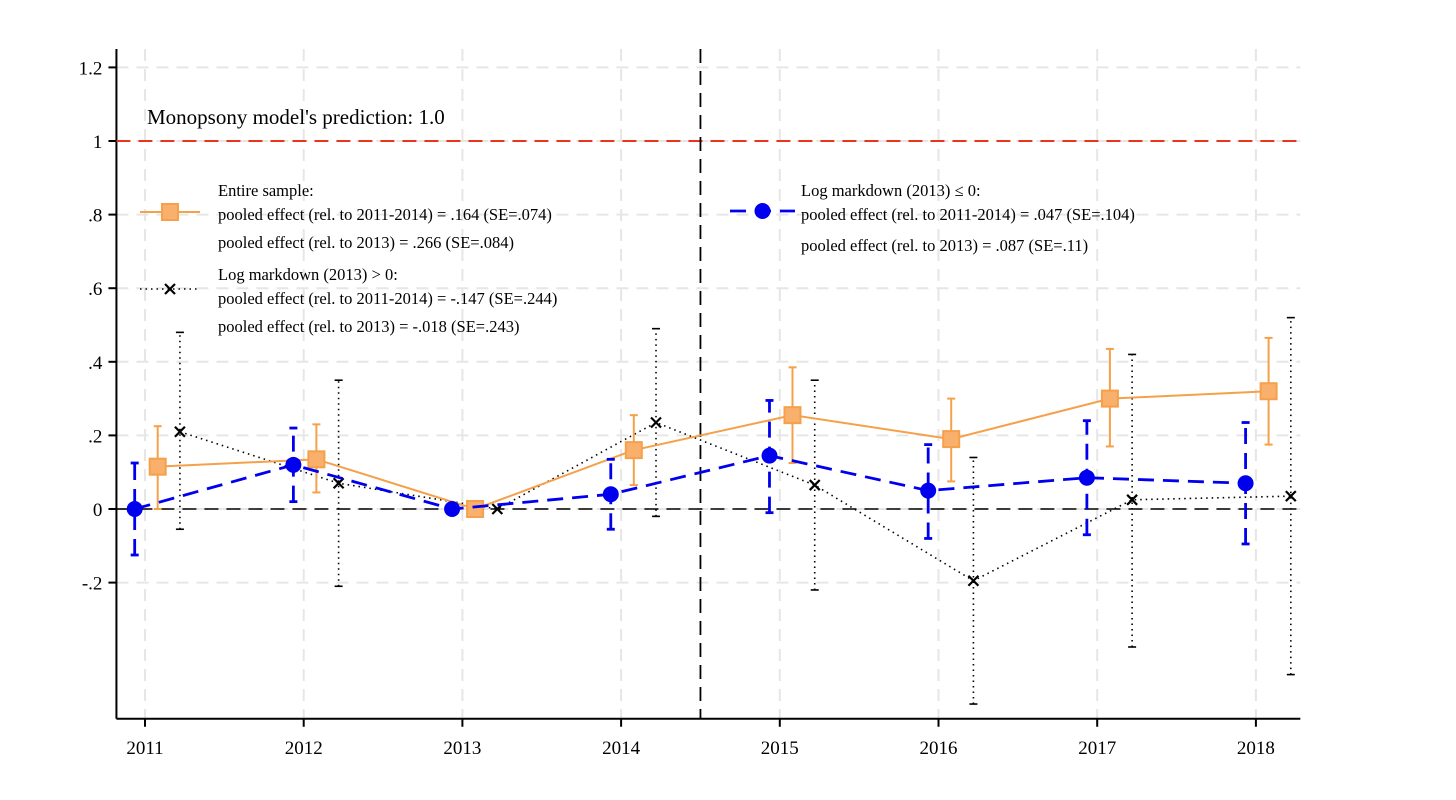 This screenshot has width=1456, height=800. Describe the element at coordinates (95, 216) in the screenshot. I see `y-tick-label: .8` at that location.